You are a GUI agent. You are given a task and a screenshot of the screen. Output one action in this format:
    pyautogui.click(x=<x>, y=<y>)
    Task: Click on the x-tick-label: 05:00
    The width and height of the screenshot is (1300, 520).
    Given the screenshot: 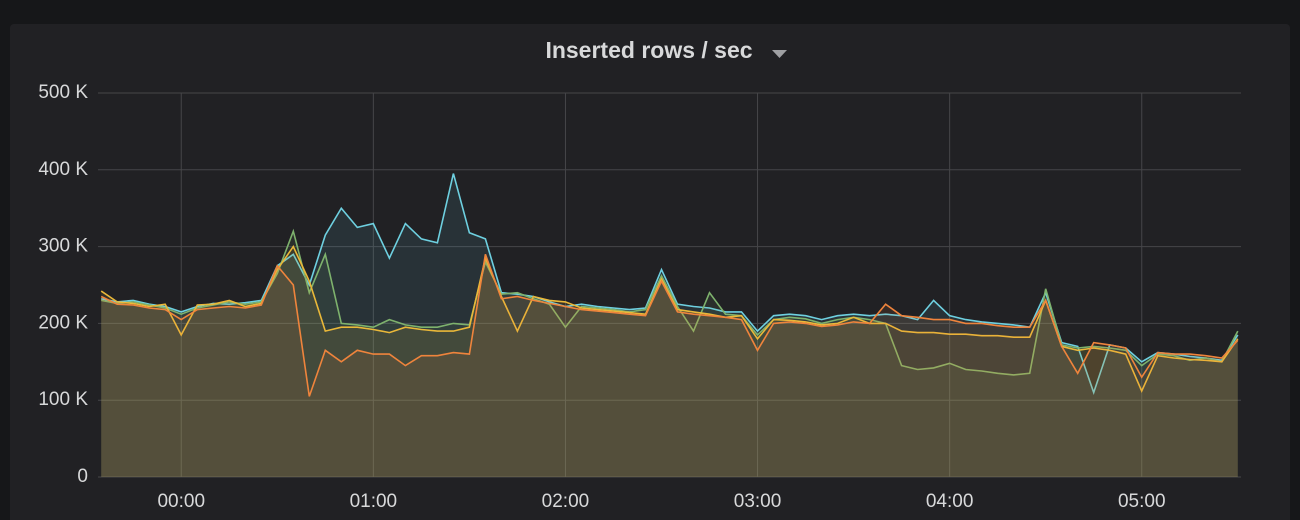 What is the action you would take?
    pyautogui.click(x=1142, y=501)
    